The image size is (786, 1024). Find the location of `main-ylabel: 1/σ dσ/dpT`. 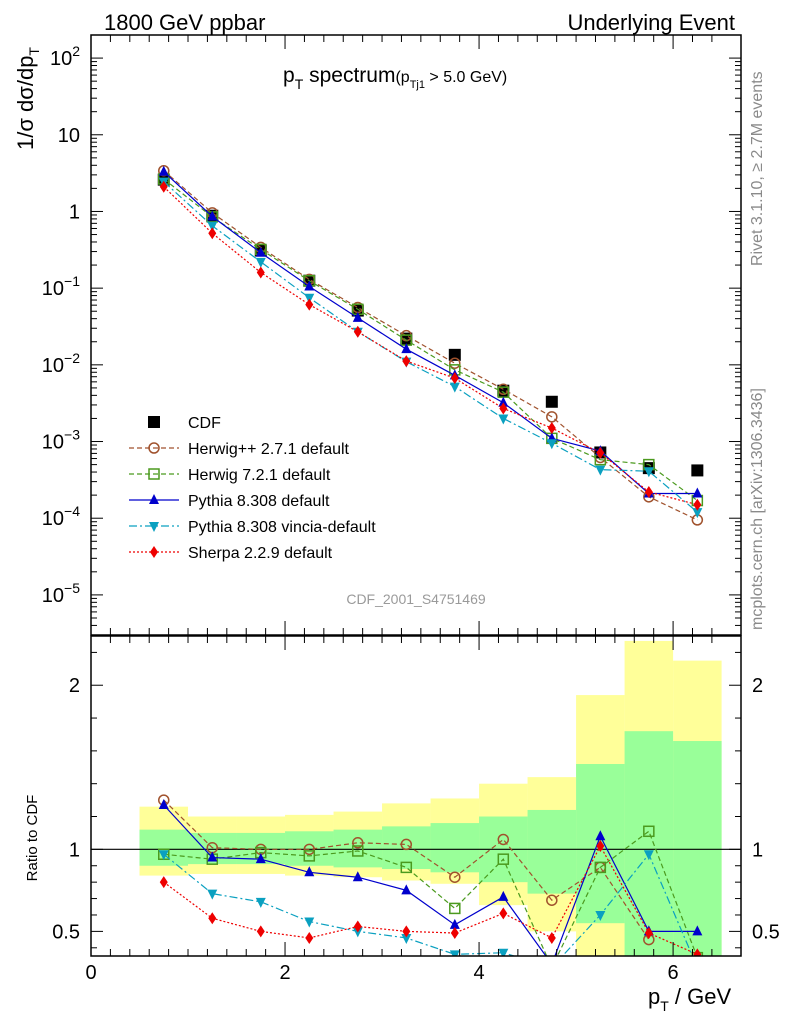

main-ylabel: 1/σ dσ/dpT is located at coordinates (27, 98).